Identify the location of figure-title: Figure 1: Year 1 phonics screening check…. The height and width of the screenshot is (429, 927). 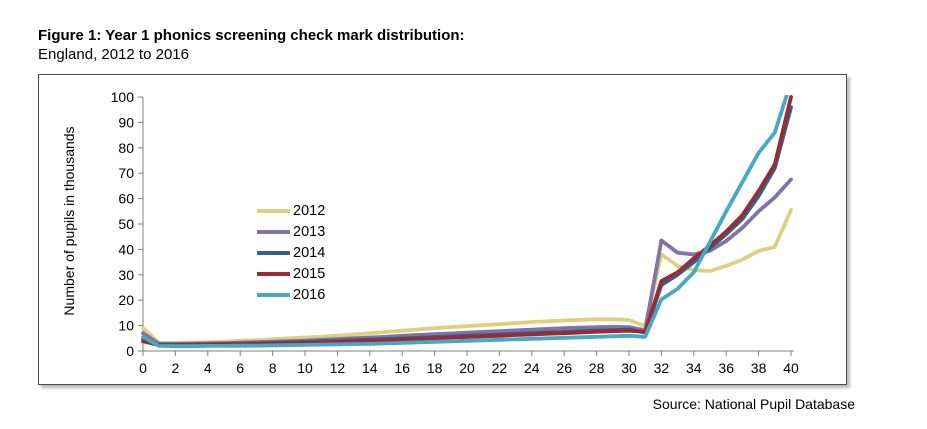
(251, 35).